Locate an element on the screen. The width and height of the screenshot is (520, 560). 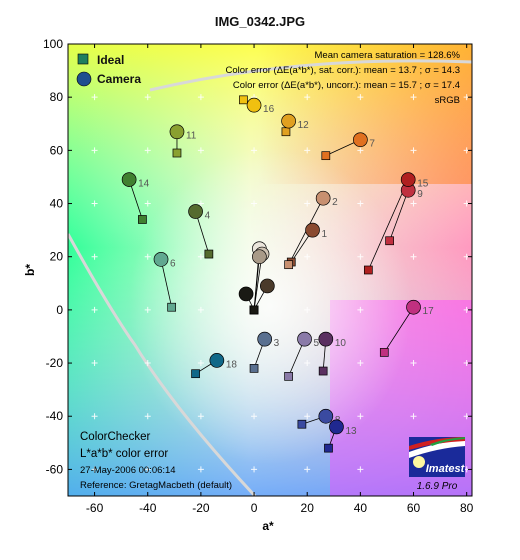
x-tick-label: 0 is located at coordinates (254, 508).